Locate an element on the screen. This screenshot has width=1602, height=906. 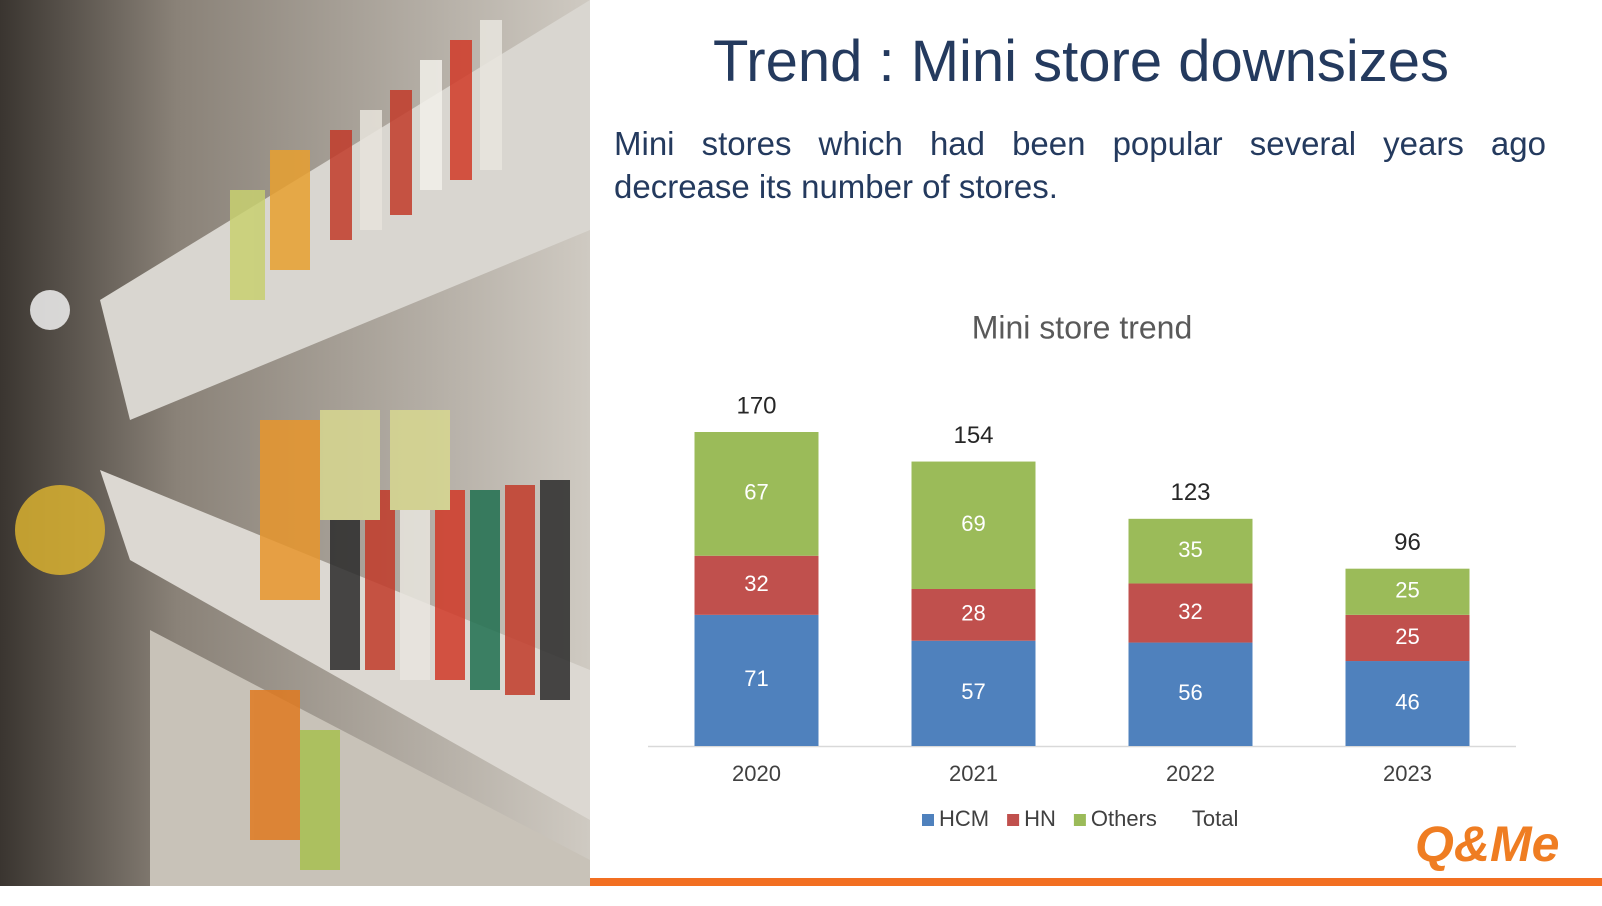
data-label: 28 is located at coordinates (973, 613).